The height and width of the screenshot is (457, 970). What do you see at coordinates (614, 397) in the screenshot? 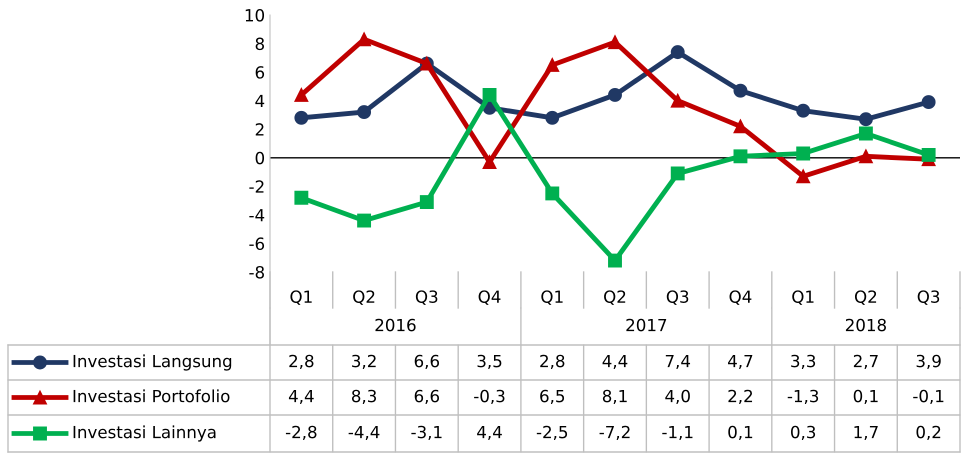
I see `data-label: 8,1` at bounding box center [614, 397].